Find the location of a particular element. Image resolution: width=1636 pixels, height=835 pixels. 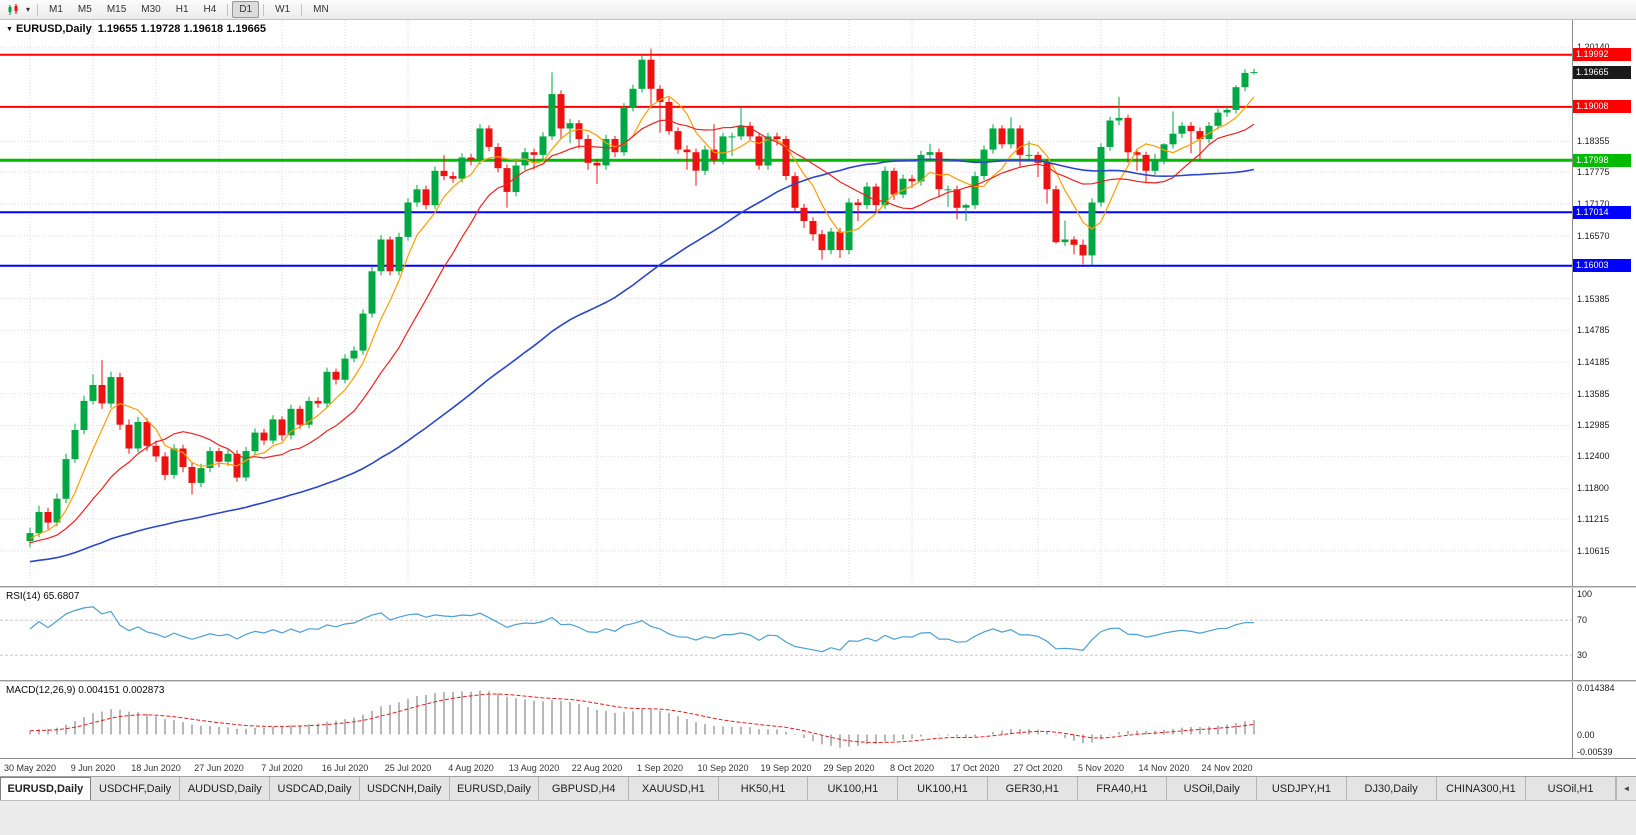

date-label: 4 Aug 2020 is located at coordinates (471, 768).